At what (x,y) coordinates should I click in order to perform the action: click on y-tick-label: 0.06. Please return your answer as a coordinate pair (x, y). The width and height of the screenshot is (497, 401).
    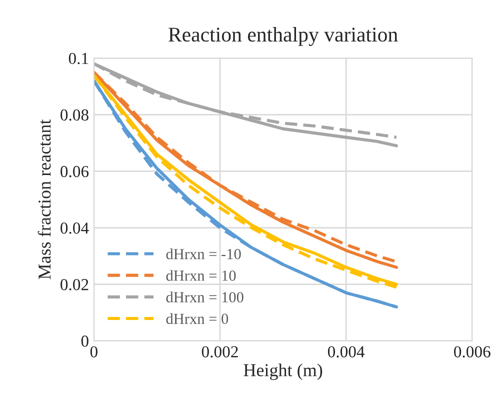
    Looking at the image, I should click on (74, 172).